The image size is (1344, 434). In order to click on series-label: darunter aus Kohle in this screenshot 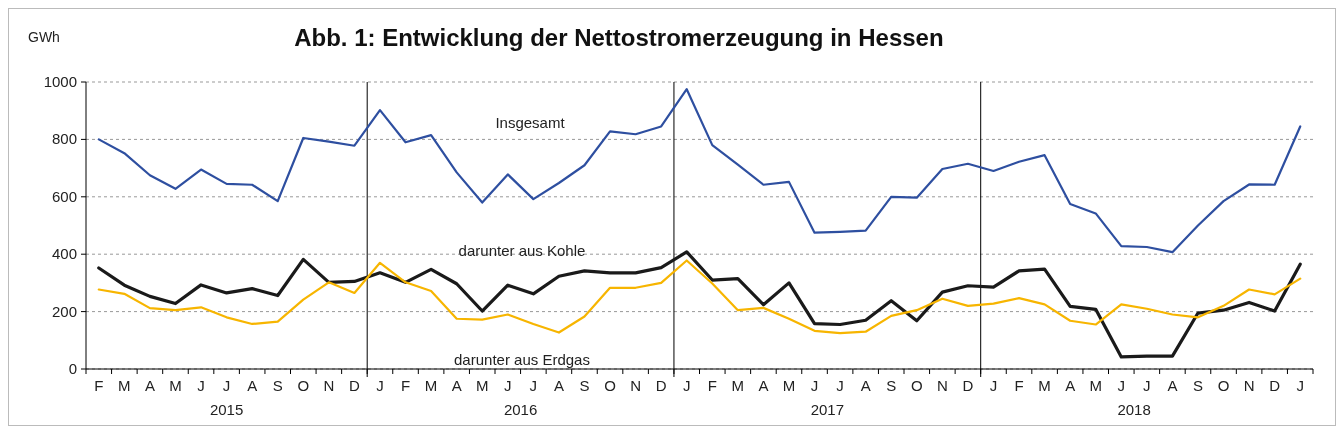, I will do `click(522, 250)`.